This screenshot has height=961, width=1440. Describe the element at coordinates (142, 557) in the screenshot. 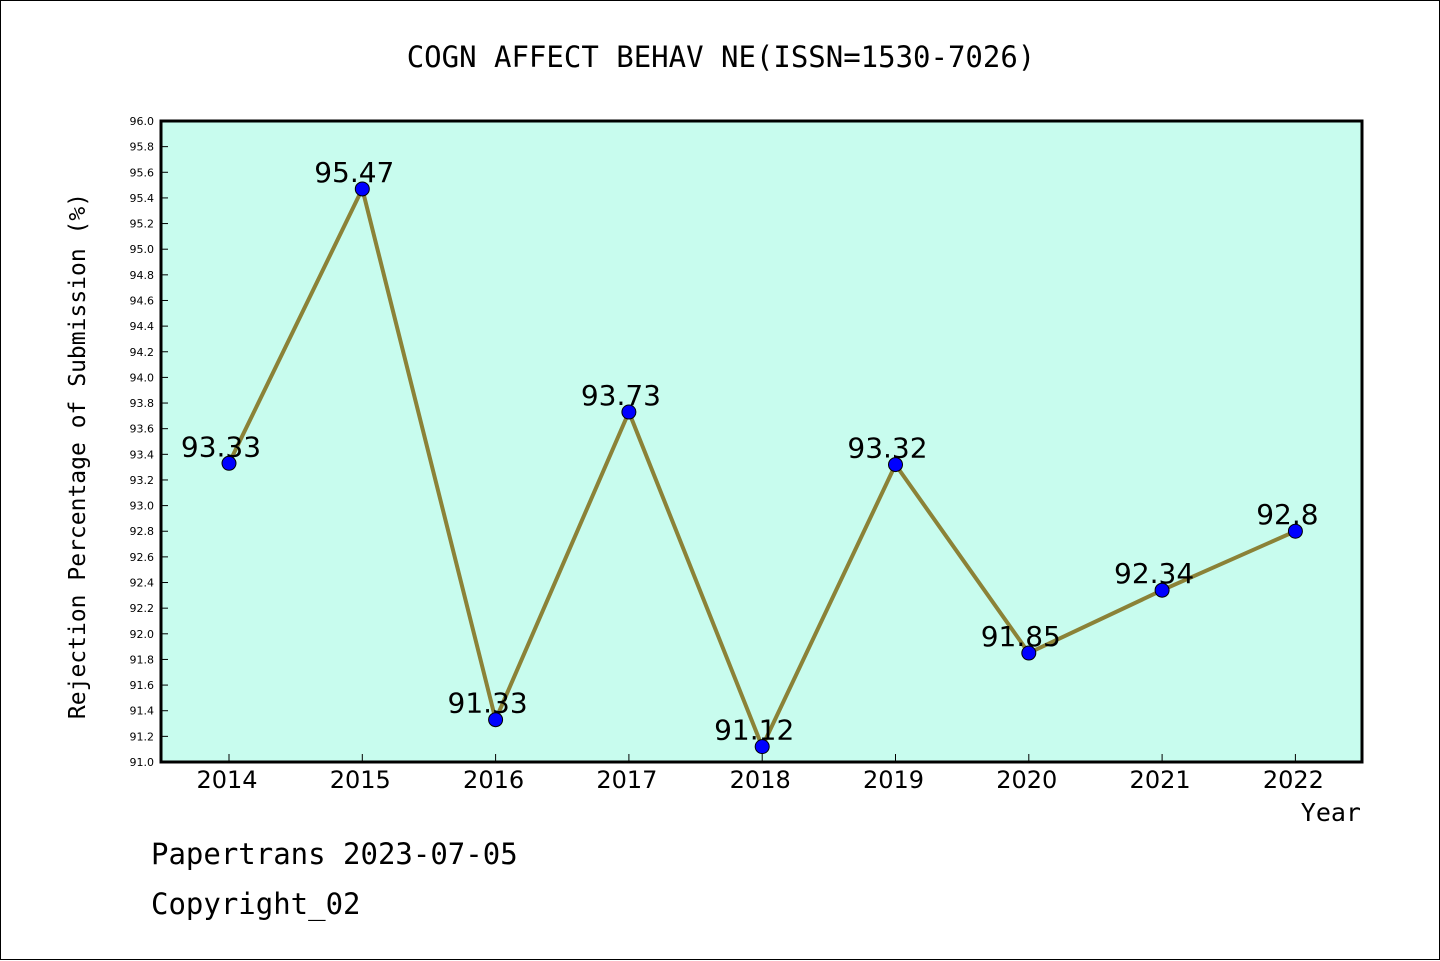

I see `y-tick-label: 92.6` at that location.